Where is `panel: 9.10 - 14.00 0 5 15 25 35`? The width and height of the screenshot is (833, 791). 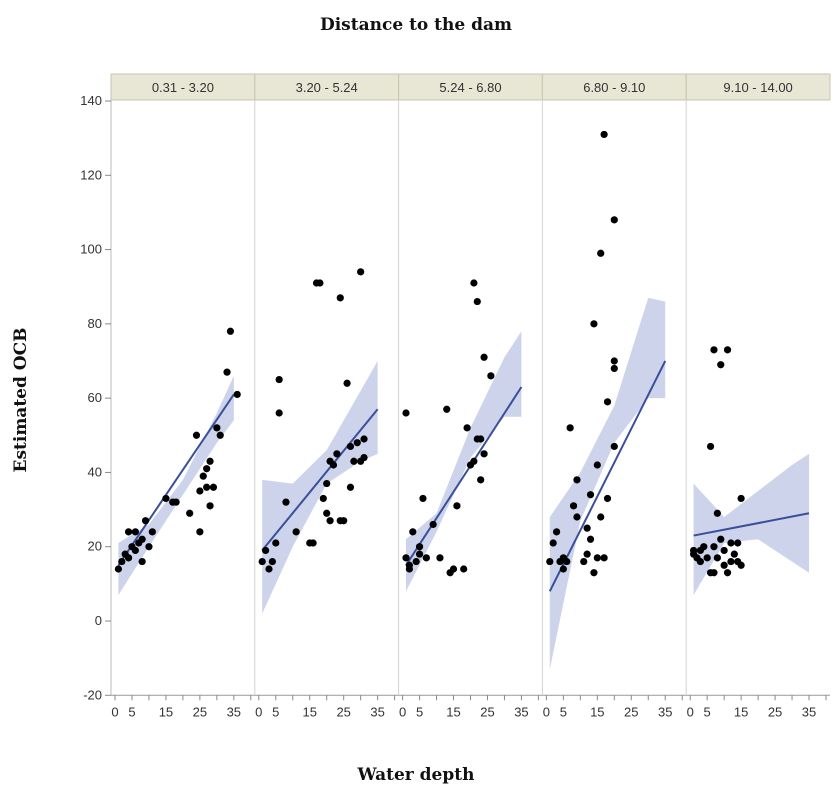
panel: 9.10 - 14.00 0 5 15 25 35 is located at coordinates (758, 396).